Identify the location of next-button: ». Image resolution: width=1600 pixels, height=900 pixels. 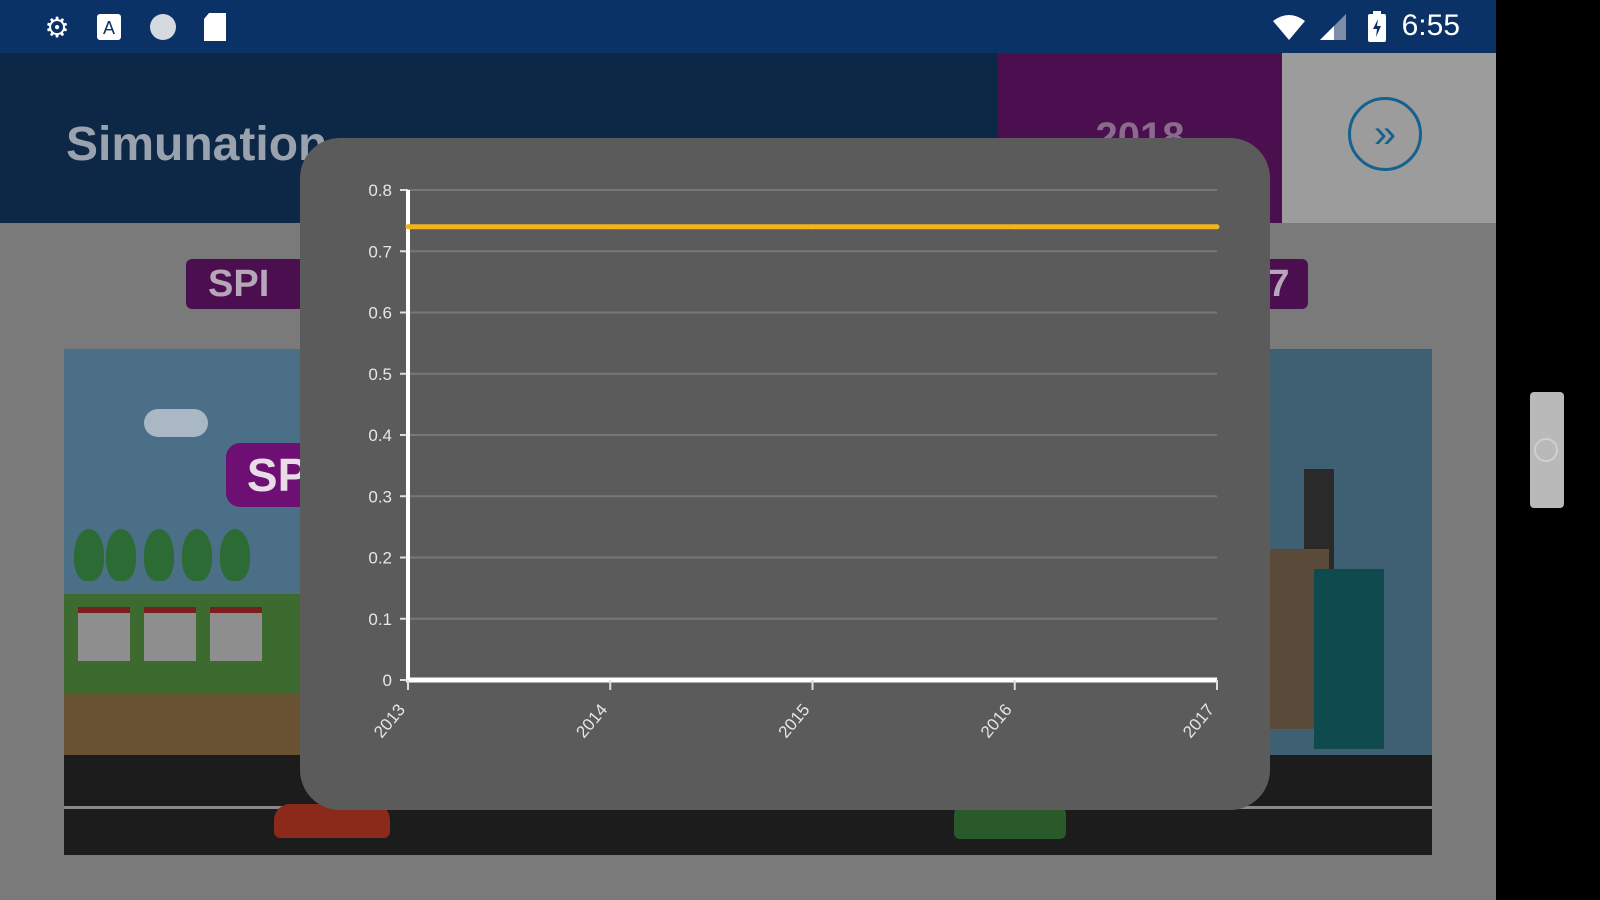
(1385, 134).